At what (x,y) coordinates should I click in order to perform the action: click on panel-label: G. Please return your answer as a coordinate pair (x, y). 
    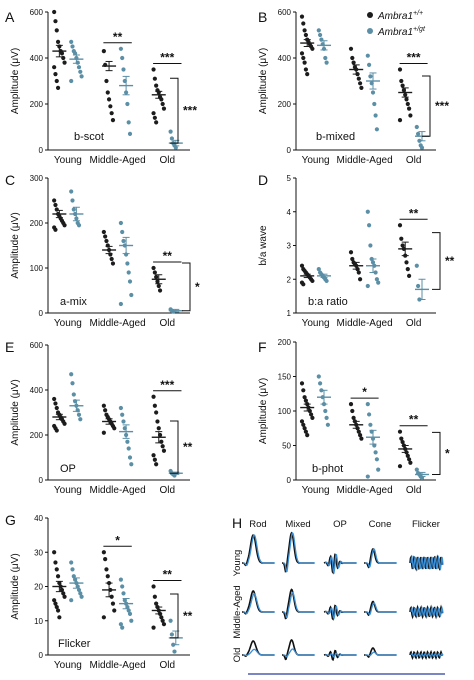
    Looking at the image, I should click on (10, 520).